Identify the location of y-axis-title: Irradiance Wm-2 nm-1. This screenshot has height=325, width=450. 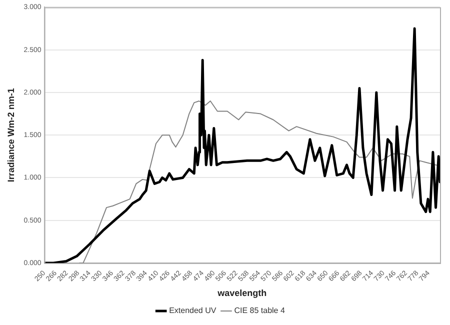
(11, 135).